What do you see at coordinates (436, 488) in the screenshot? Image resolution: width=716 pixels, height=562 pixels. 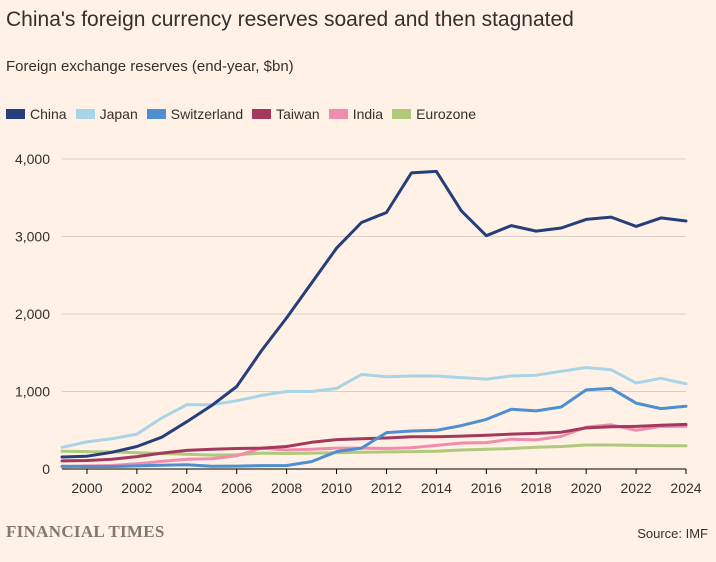 I see `x-tick-label: 2014` at bounding box center [436, 488].